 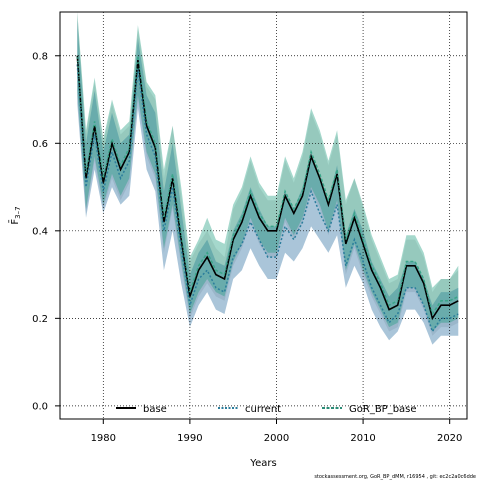 What do you see at coordinates (103, 438) in the screenshot?
I see `x-tick-label: 1980` at bounding box center [103, 438].